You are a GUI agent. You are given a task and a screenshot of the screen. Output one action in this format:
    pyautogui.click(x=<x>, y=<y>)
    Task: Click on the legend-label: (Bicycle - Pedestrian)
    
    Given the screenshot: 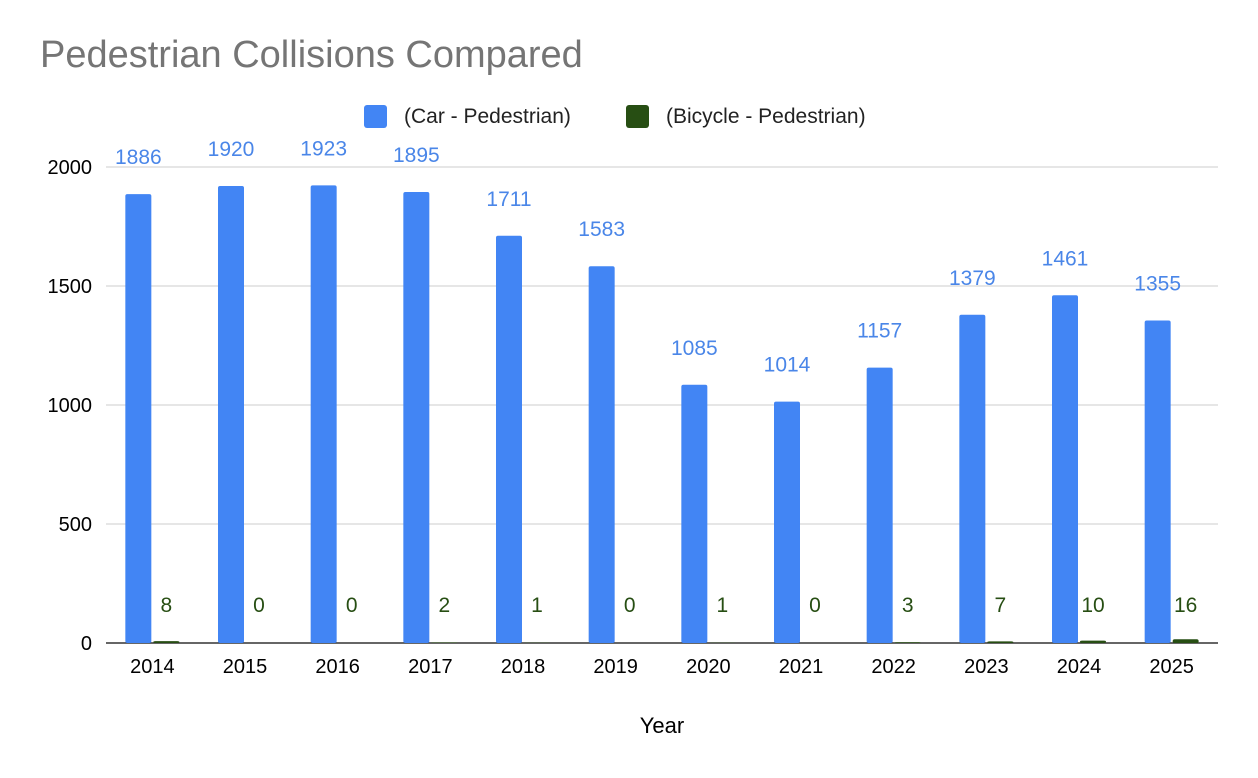 What is the action you would take?
    pyautogui.click(x=766, y=116)
    